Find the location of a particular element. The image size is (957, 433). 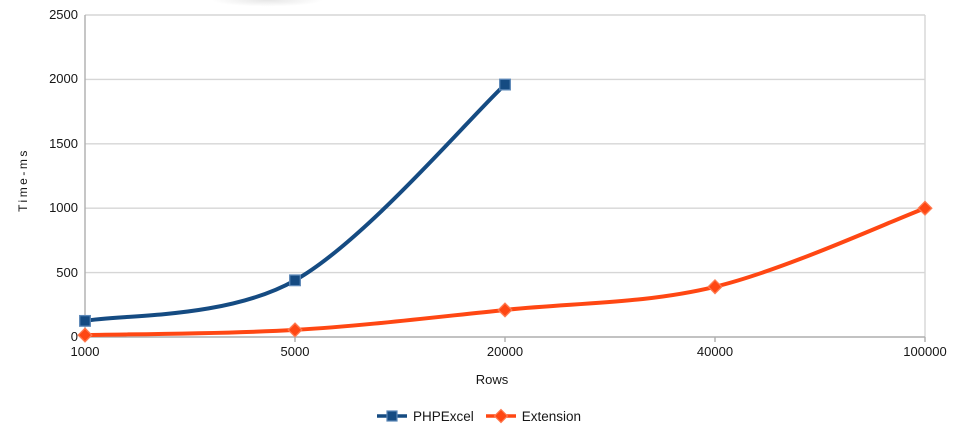

legend-marker-diamond-icon is located at coordinates (500, 416).